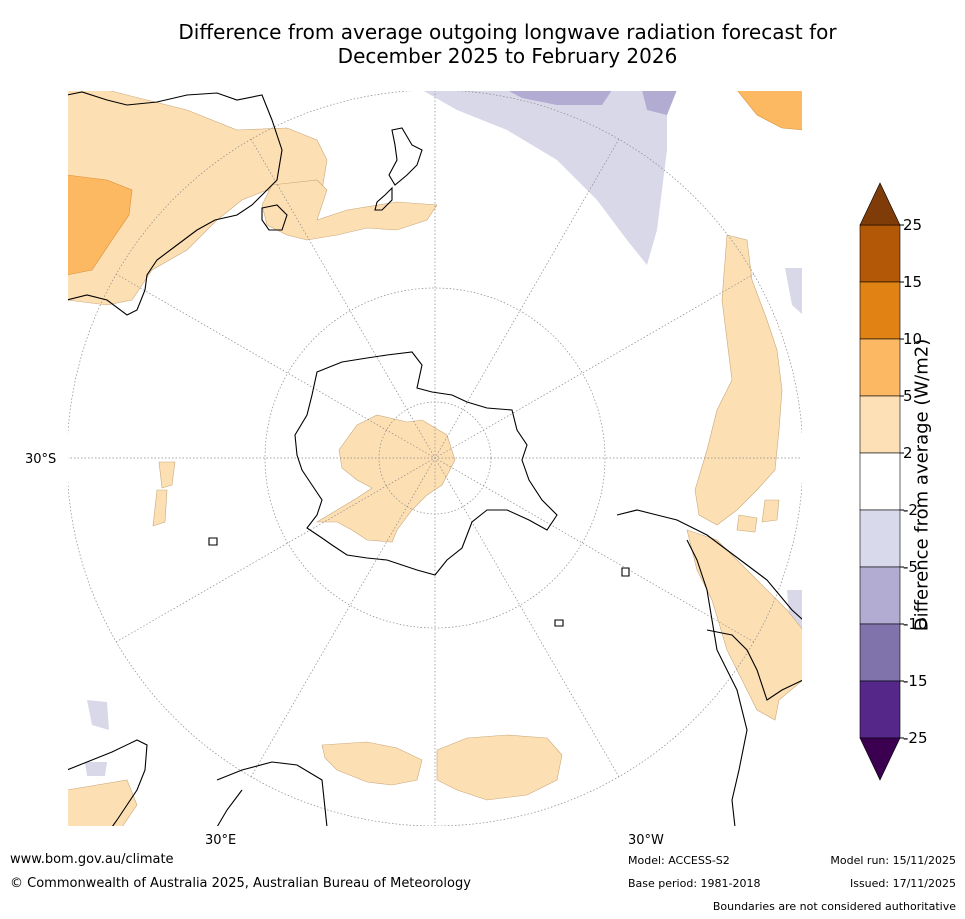  Describe the element at coordinates (902, 883) in the screenshot. I see `footer-issued: Issued: 17/11/2025` at that location.